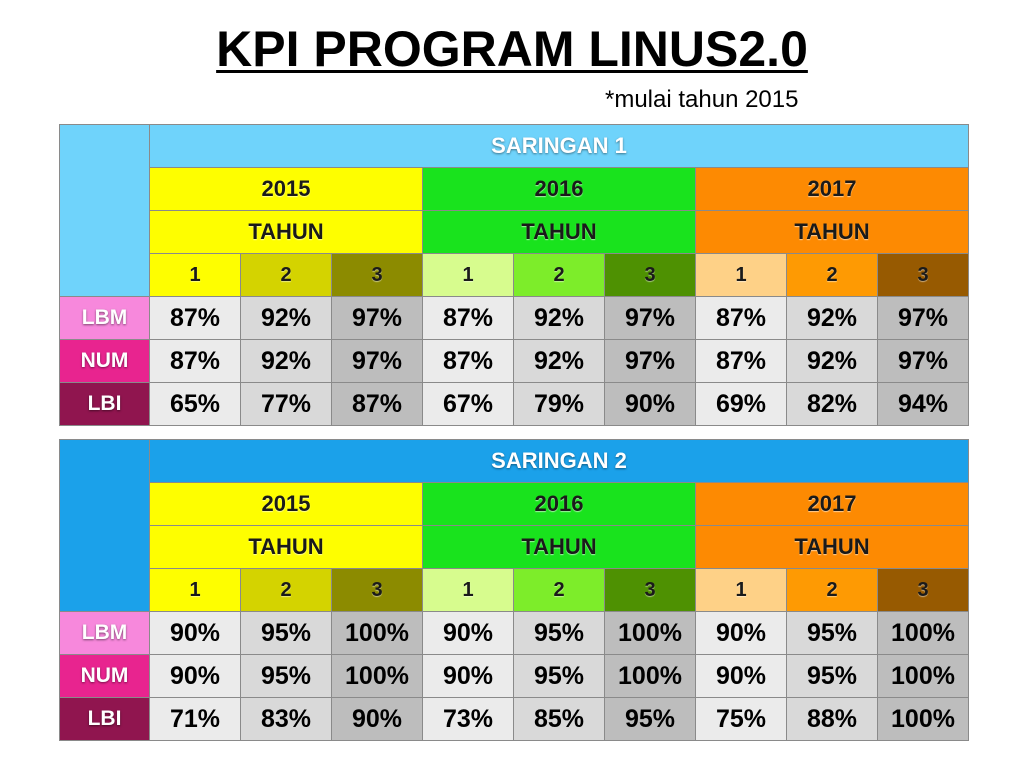 This screenshot has width=1024, height=768. What do you see at coordinates (286, 403) in the screenshot?
I see `value-text: 77%` at bounding box center [286, 403].